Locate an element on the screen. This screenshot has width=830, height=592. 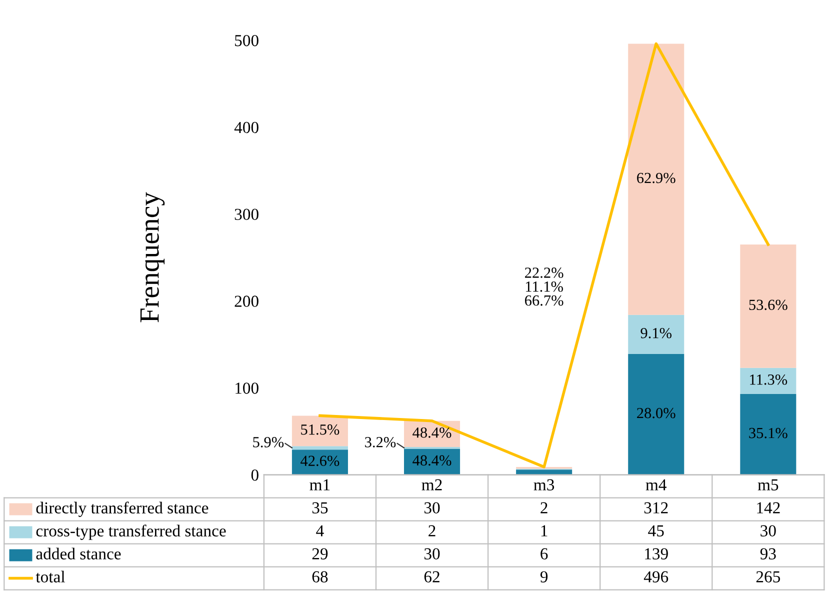
annotation: 3.2% is located at coordinates (380, 442).